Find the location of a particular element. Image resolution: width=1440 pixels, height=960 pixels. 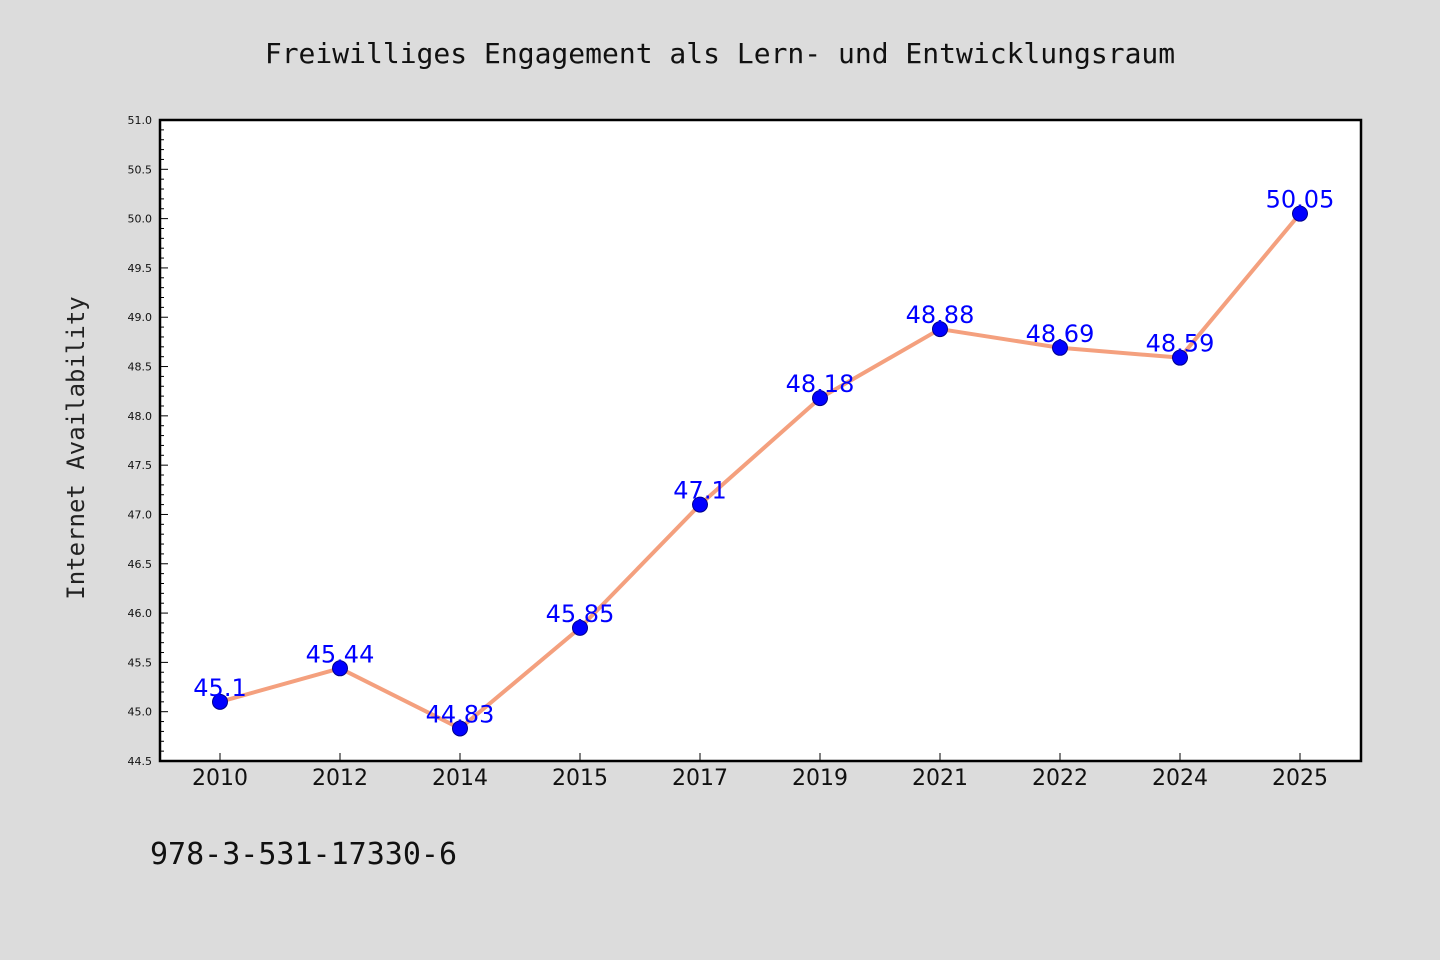

y-tick-label: 46.5 is located at coordinates (140, 564).